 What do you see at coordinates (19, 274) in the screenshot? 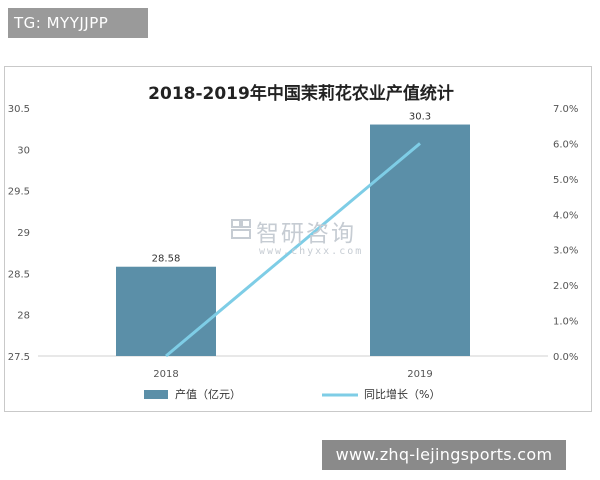
I see `y-left-tick-label: 28.5` at bounding box center [19, 274].